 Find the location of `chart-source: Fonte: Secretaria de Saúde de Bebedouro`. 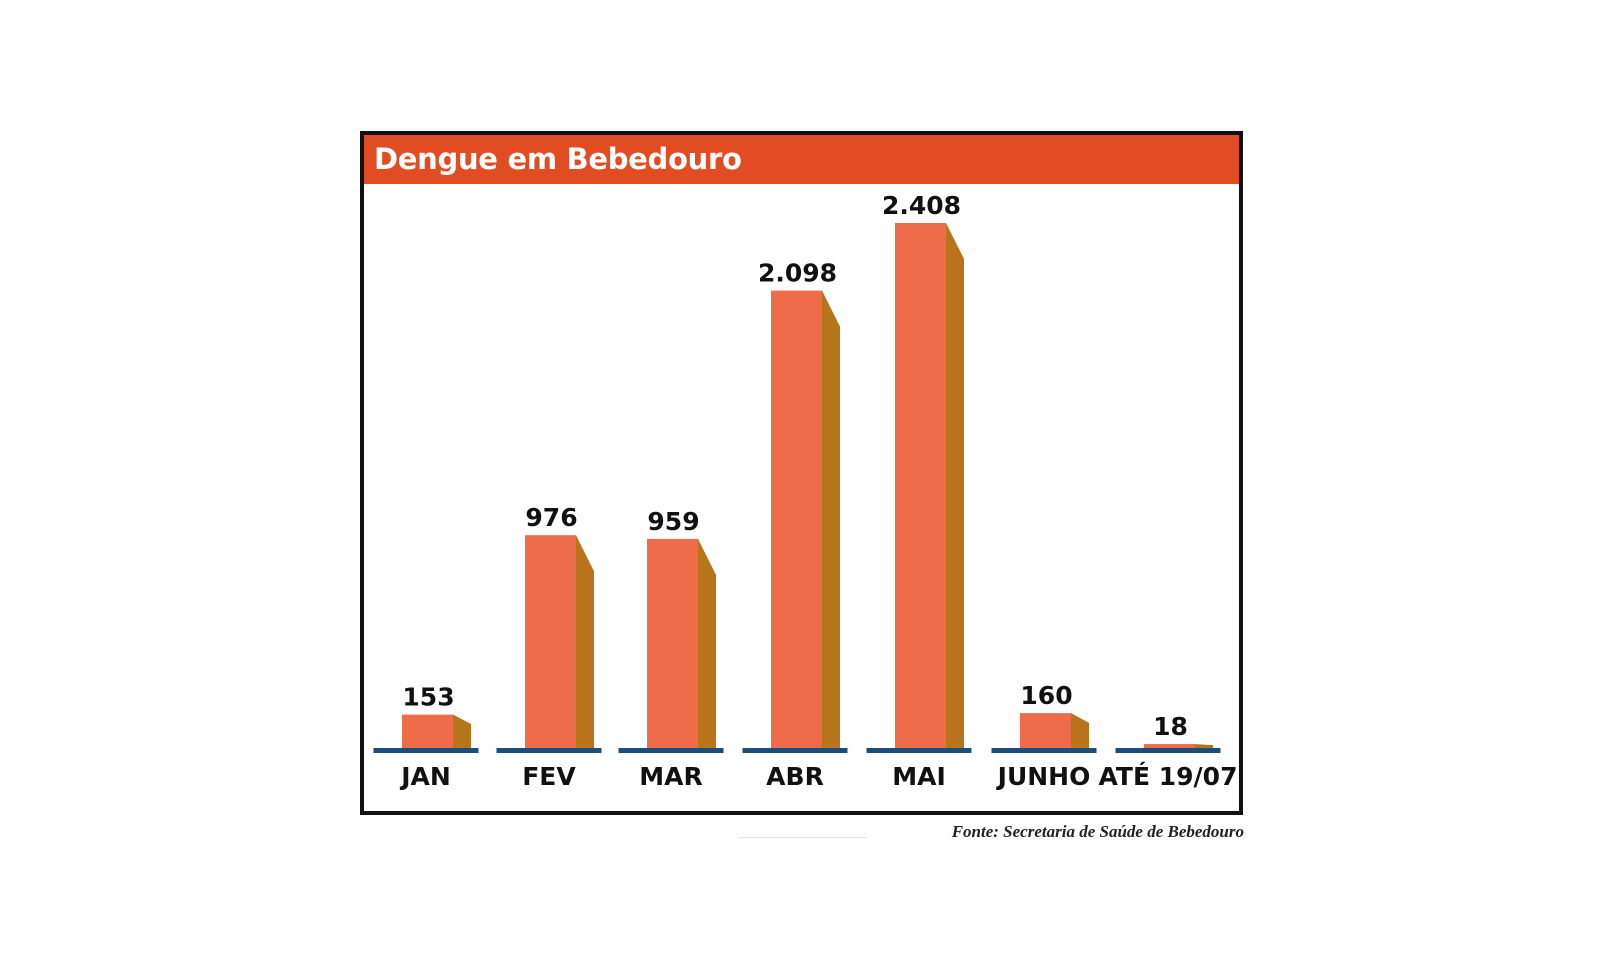

chart-source: Fonte: Secretaria de Saúde de Bebedouro is located at coordinates (1097, 831).